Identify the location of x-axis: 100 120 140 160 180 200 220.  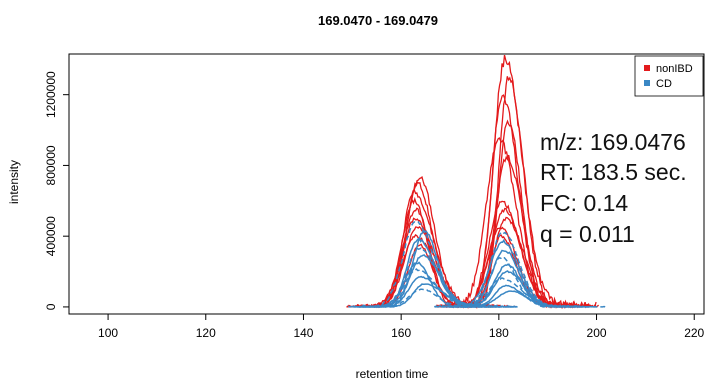
(401, 326).